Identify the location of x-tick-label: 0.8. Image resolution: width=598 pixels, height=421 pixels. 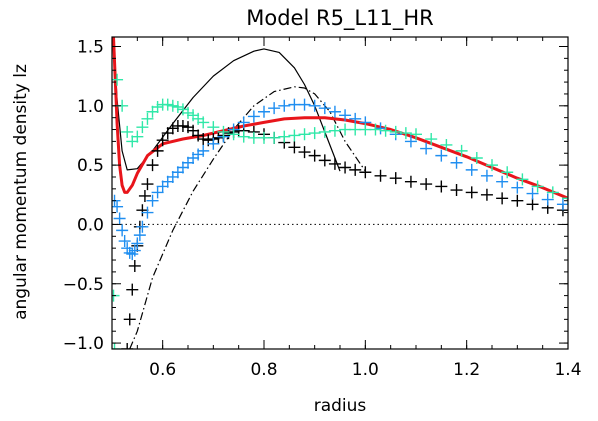
(263, 370).